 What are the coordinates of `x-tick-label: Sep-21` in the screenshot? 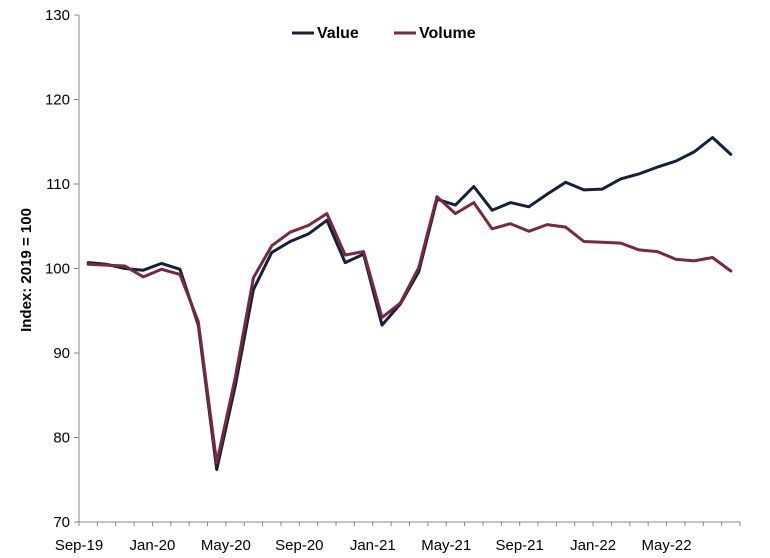 It's located at (519, 545).